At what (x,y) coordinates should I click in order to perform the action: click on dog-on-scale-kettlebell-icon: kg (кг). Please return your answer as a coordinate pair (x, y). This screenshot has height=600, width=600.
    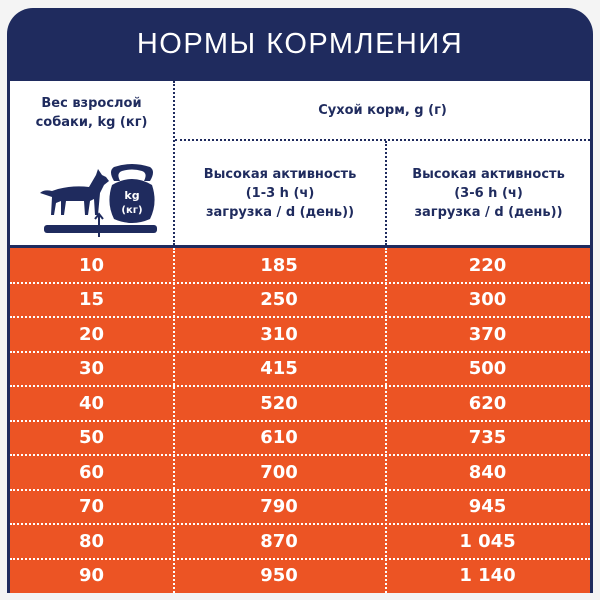
    Looking at the image, I should click on (98, 200).